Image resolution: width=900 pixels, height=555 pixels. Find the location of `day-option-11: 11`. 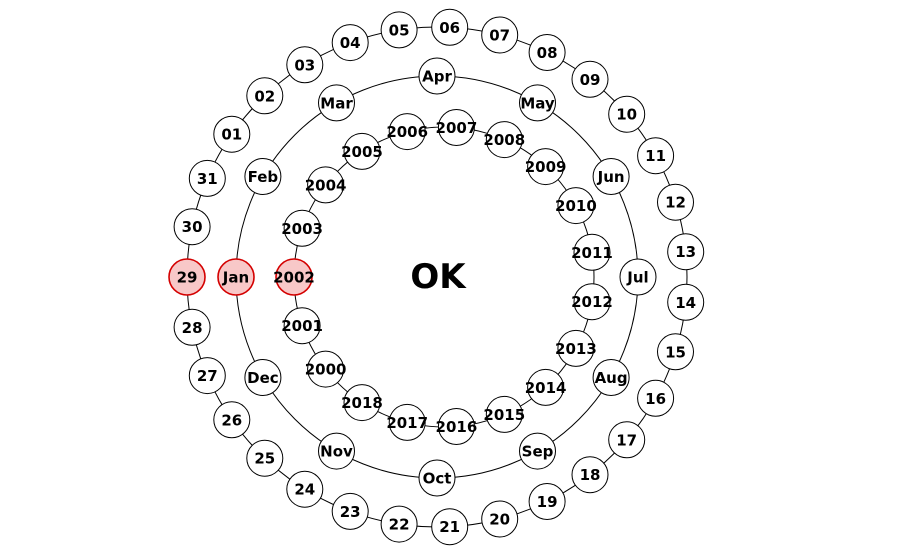

day-option-11: 11 is located at coordinates (656, 156).